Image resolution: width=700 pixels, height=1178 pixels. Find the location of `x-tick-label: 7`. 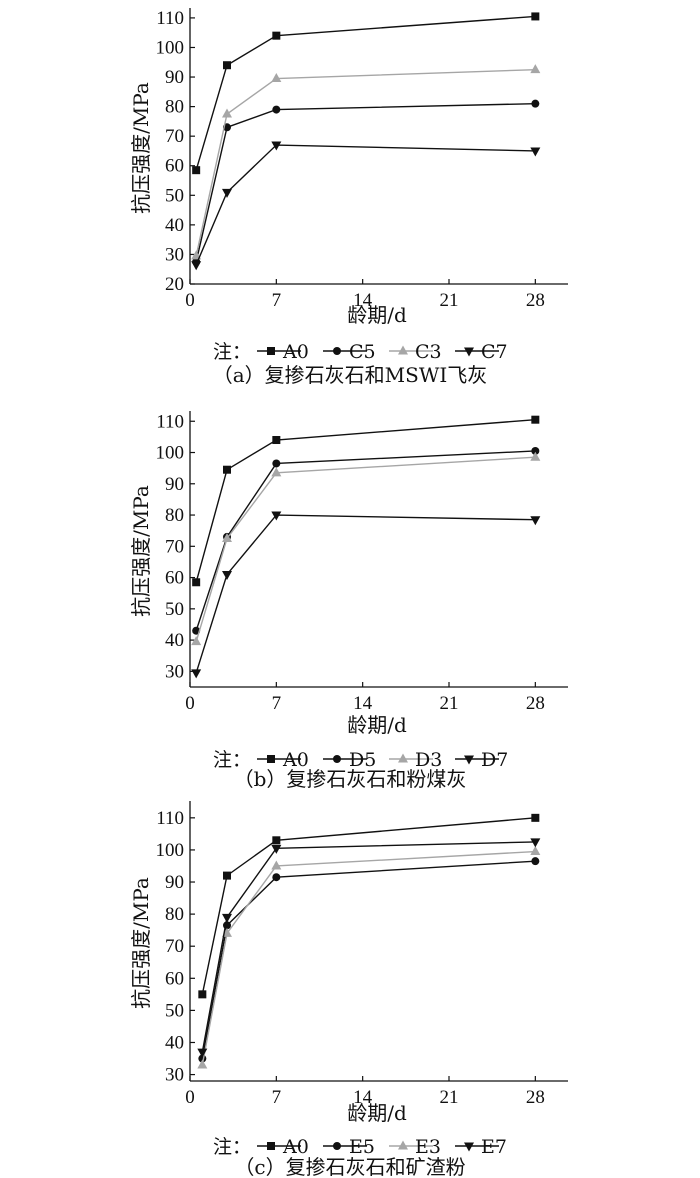

x-tick-label: 7 is located at coordinates (277, 1097).